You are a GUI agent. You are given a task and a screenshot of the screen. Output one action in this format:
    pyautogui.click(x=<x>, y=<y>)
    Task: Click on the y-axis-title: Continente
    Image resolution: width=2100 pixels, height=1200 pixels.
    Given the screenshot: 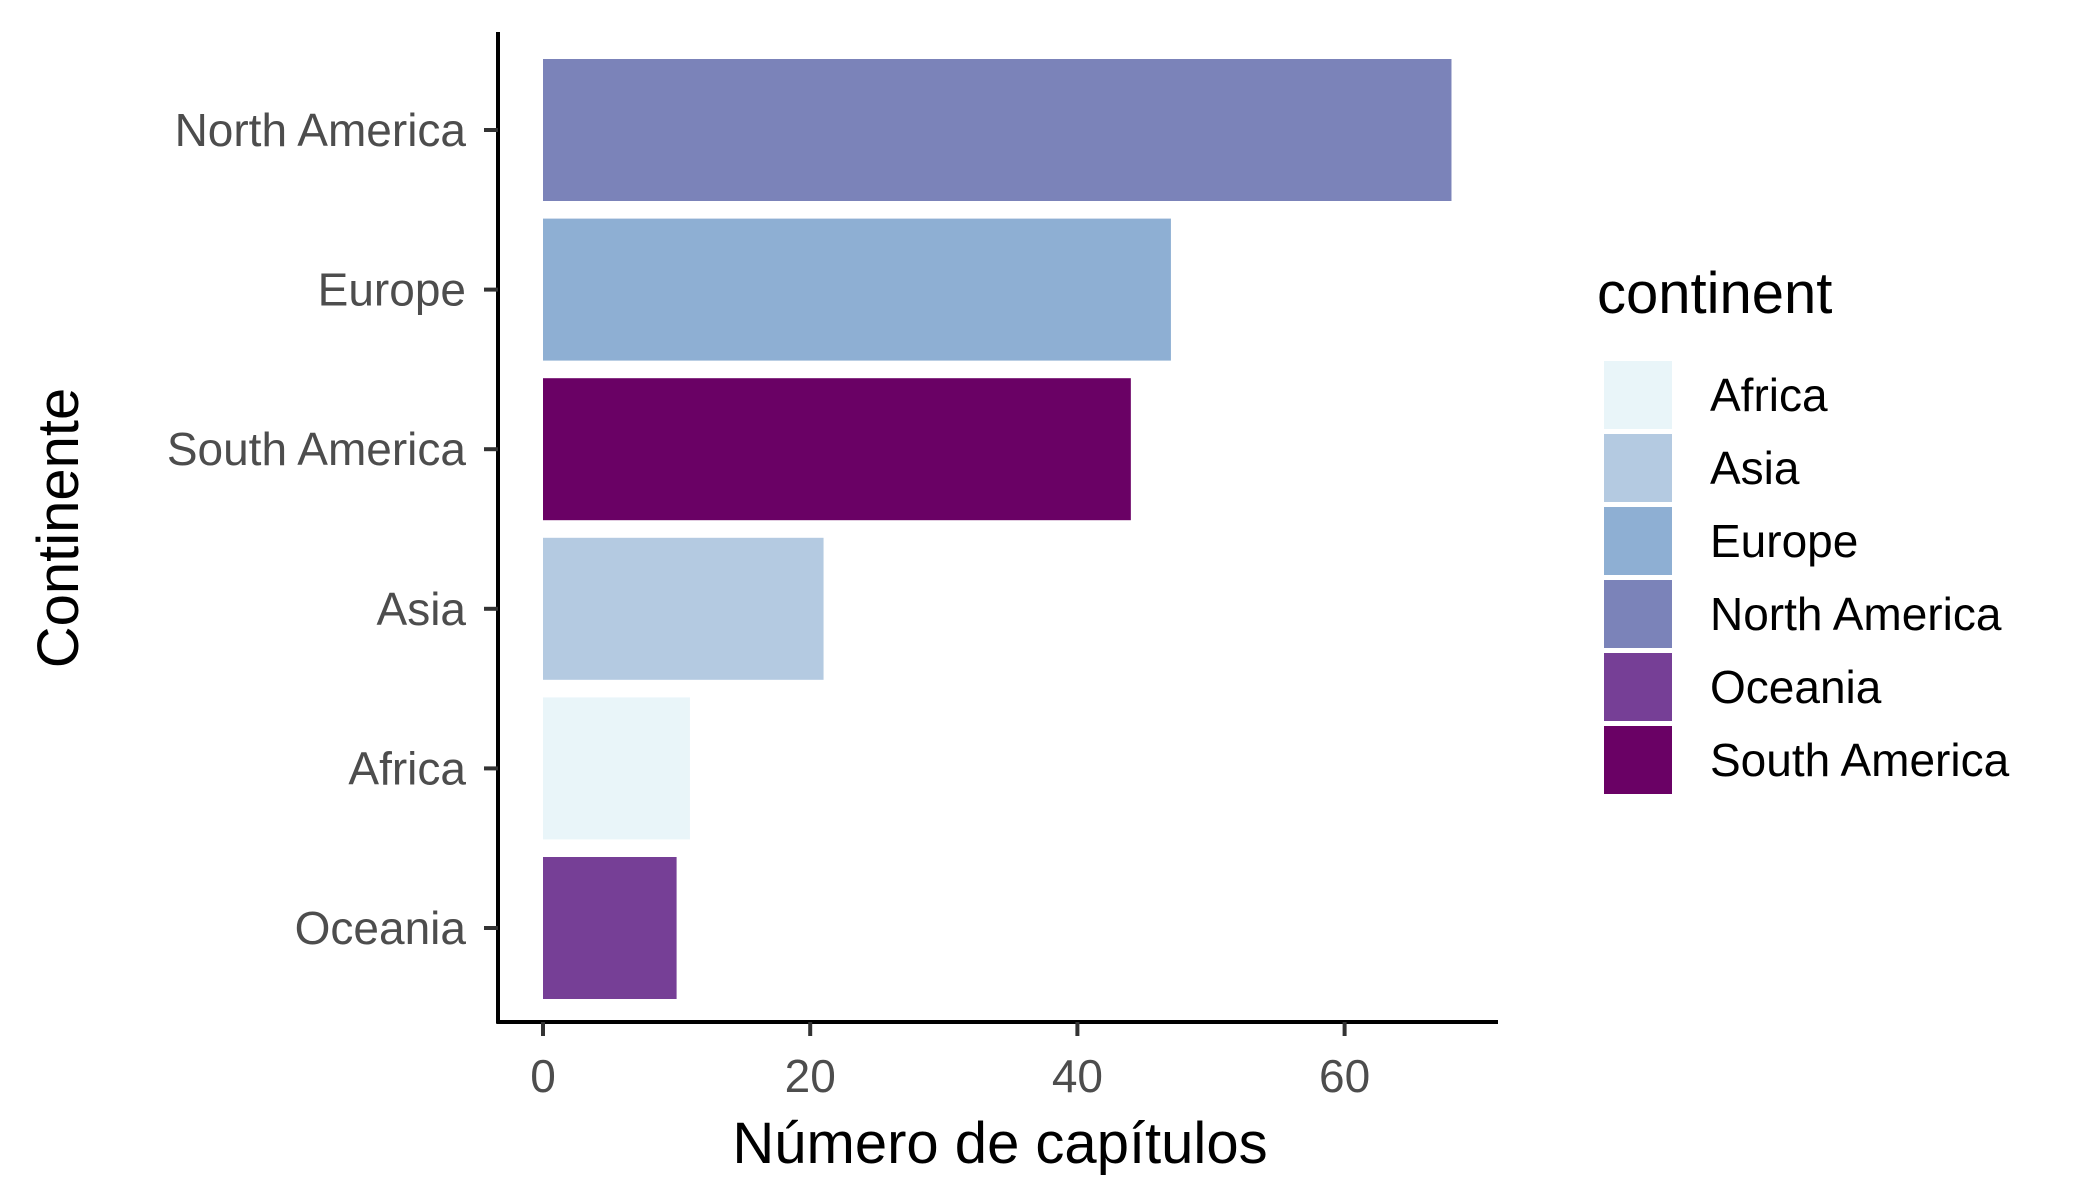 What is the action you would take?
    pyautogui.click(x=58, y=528)
    